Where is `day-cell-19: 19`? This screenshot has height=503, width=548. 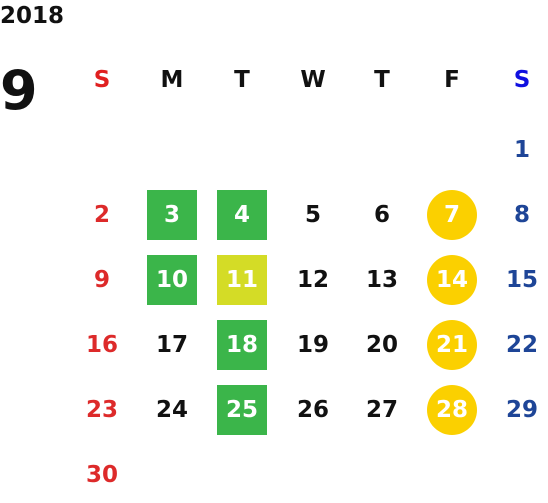
day-cell-19: 19 is located at coordinates (312, 345).